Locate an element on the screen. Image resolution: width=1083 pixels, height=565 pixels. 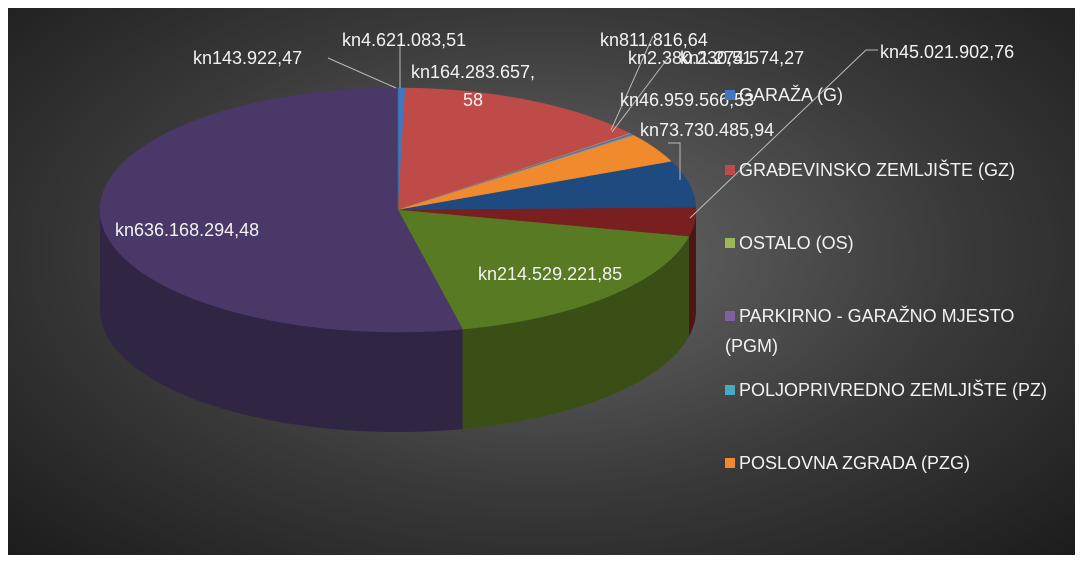
legend-item: POSLOVNA ZGRADA (PZG) is located at coordinates (890, 463).